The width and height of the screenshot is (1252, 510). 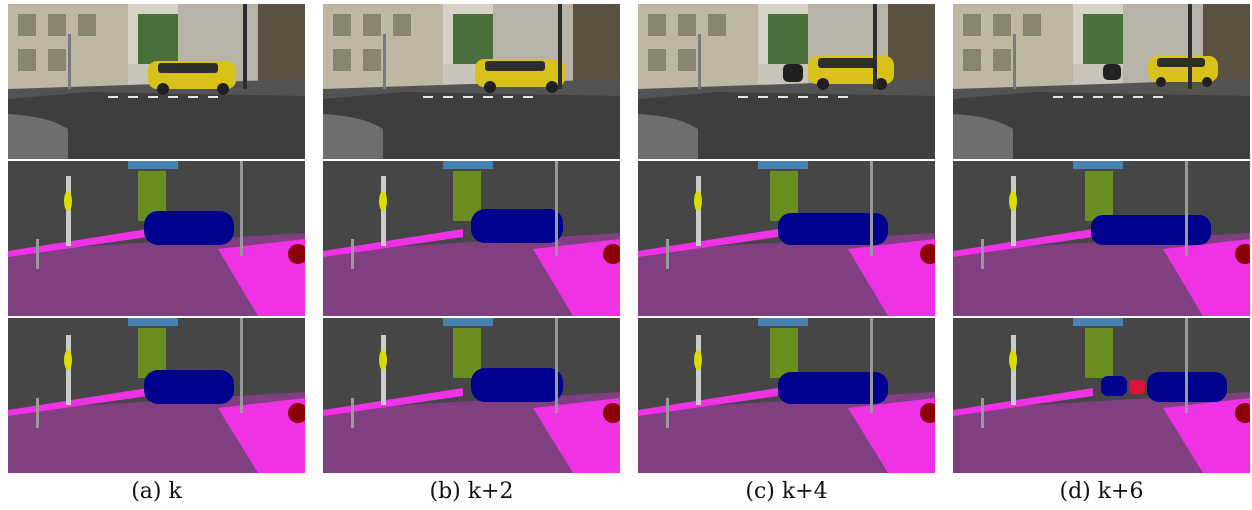 What do you see at coordinates (1101, 491) in the screenshot?
I see `caption-d: (d) k+6` at bounding box center [1101, 491].